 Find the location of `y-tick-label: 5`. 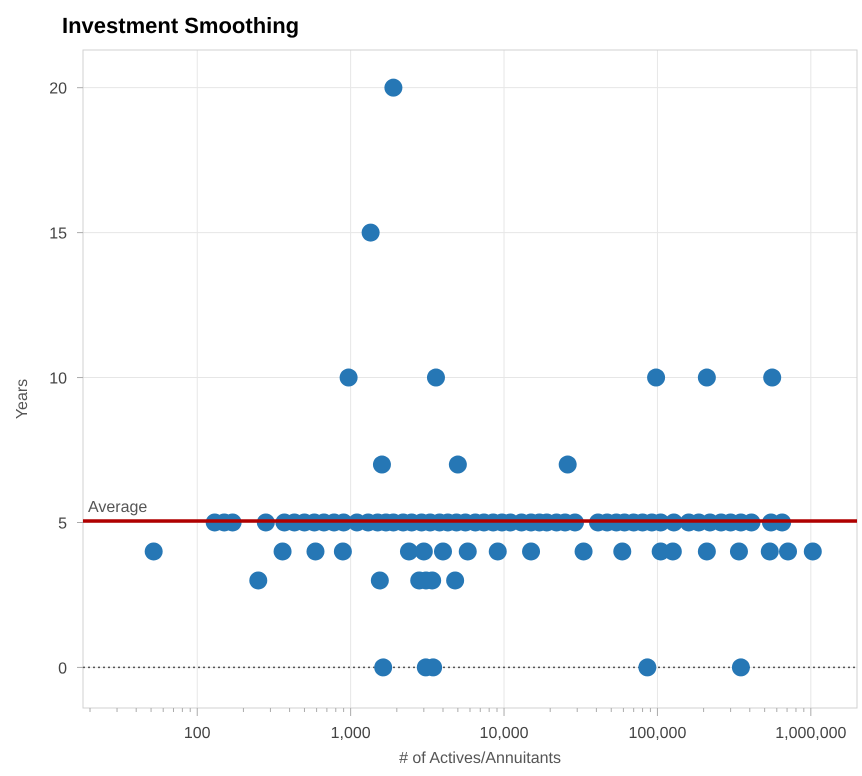

y-tick-label: 5 is located at coordinates (63, 523).